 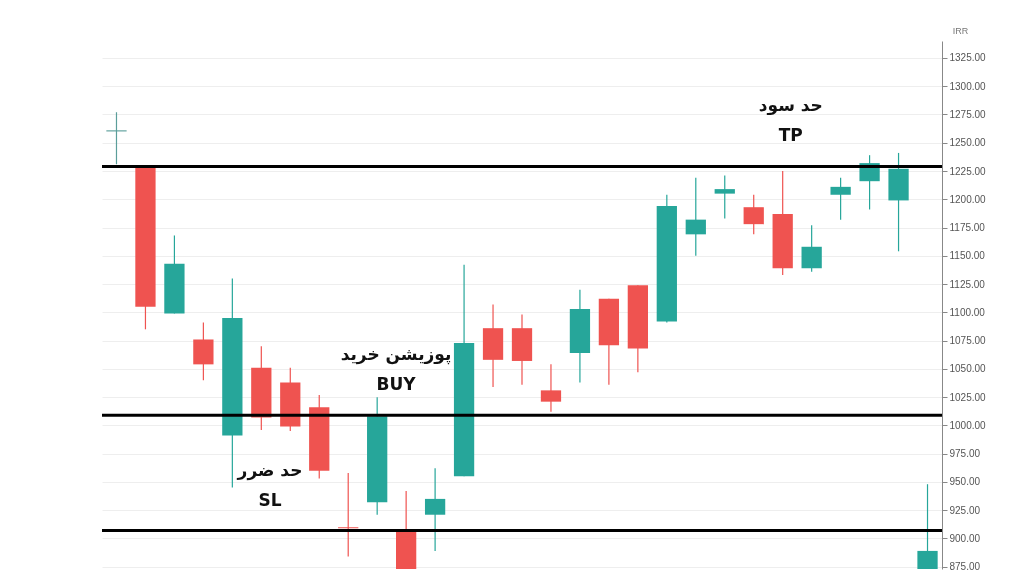 I want to click on y-tick-label: 1150.00, so click(x=967, y=256).